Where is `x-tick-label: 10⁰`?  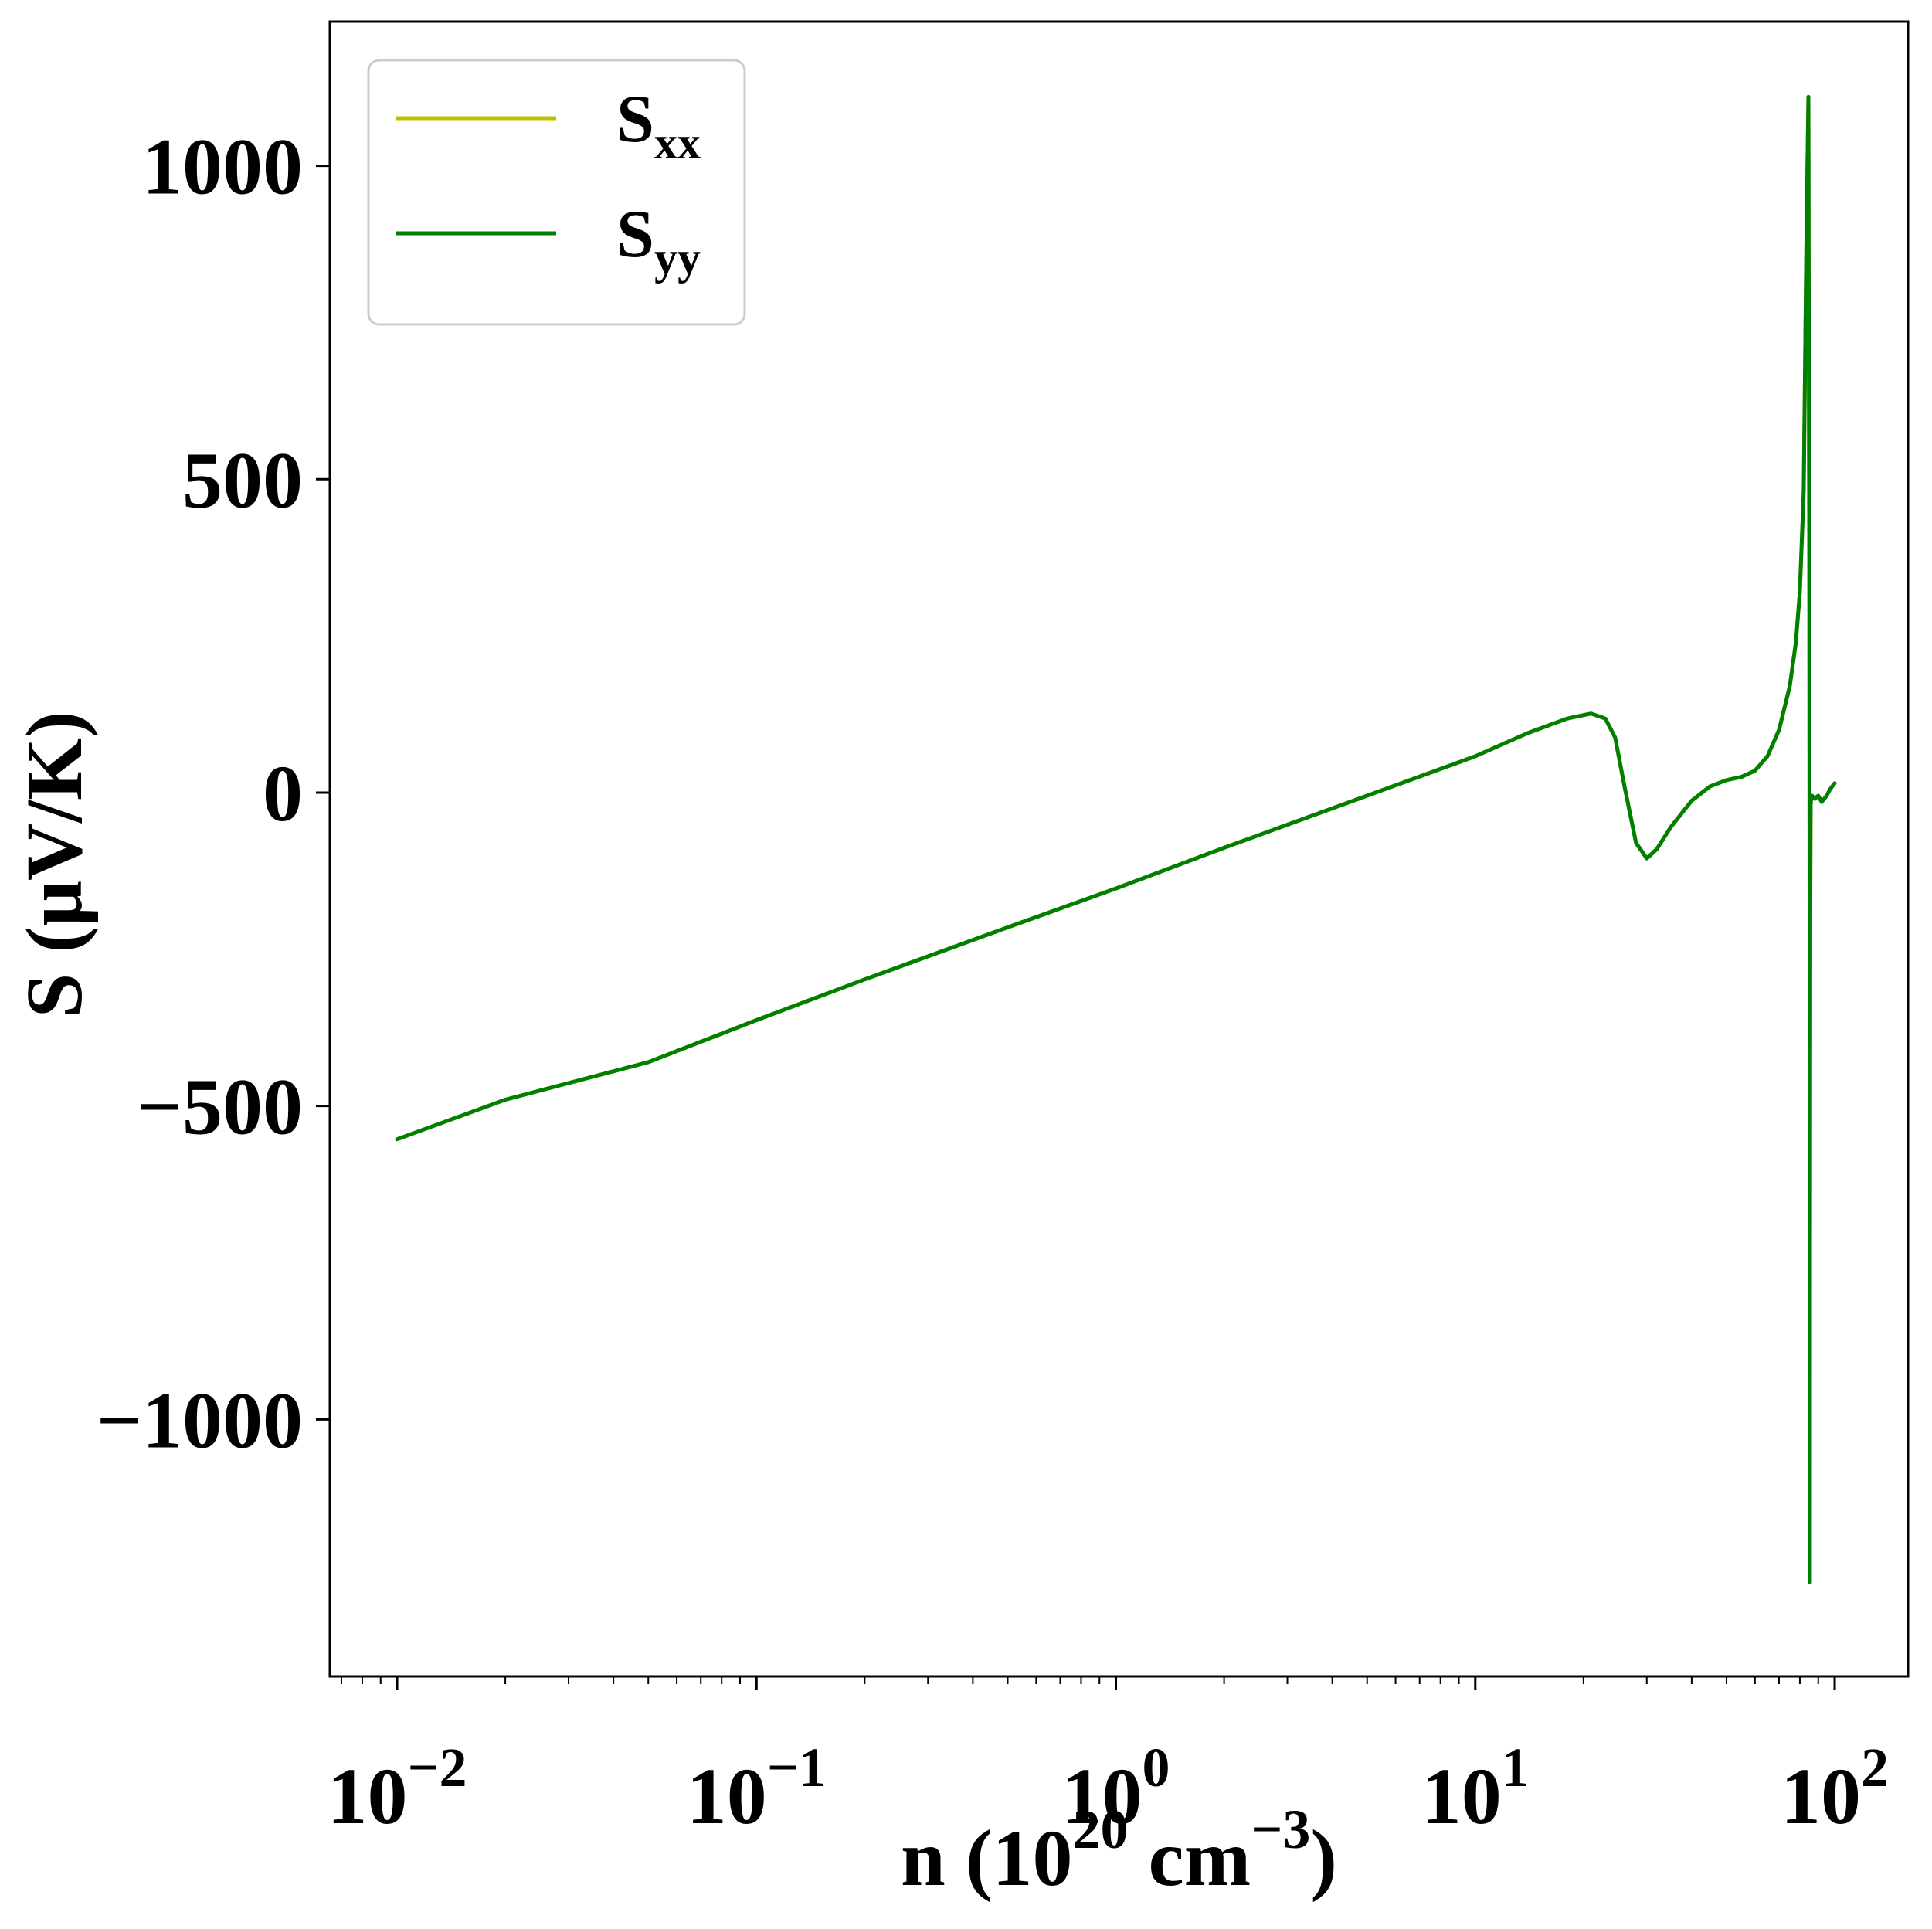
x-tick-label: 10⁰ is located at coordinates (1116, 1789).